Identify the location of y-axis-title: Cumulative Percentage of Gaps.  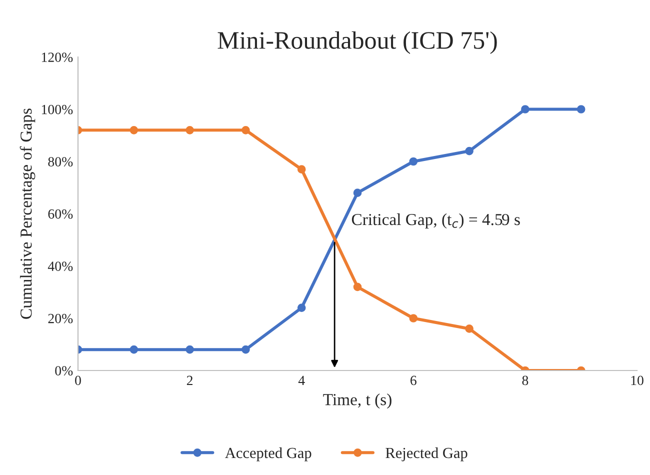
(28, 213).